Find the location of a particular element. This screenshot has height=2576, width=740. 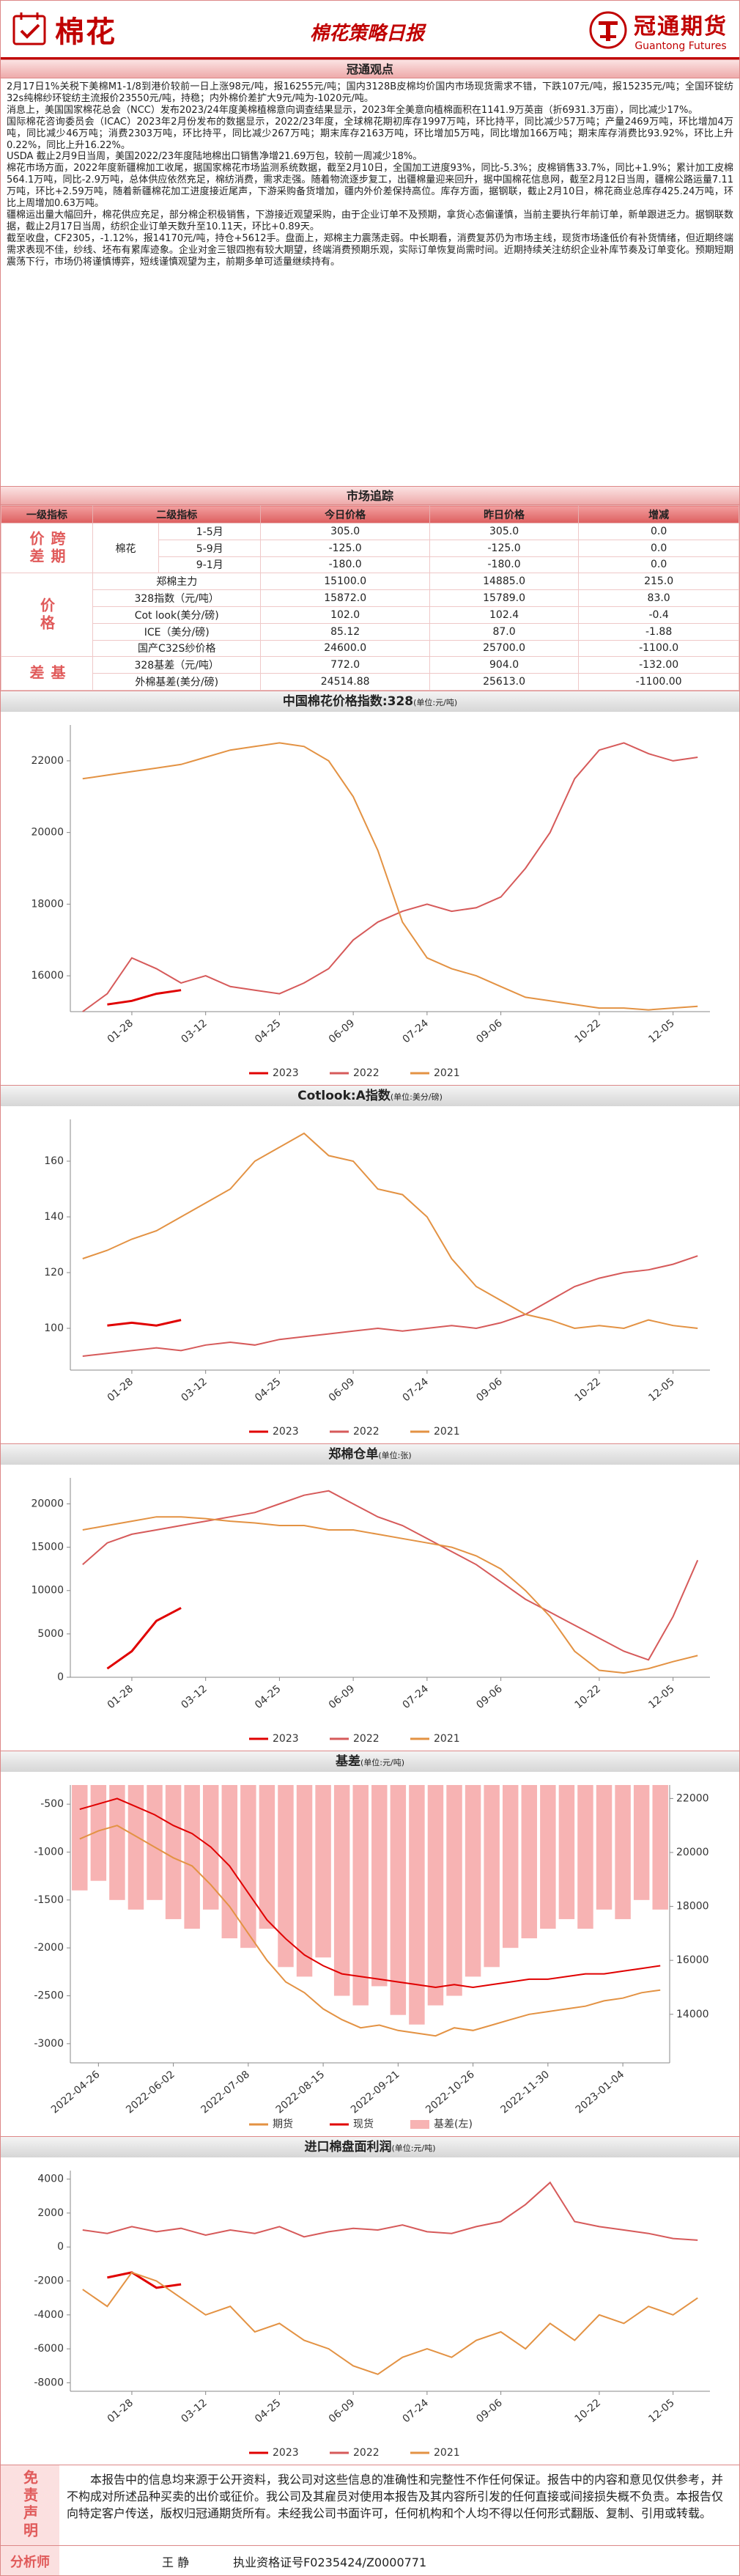

name-cell: Cot look(美分/磅) is located at coordinates (177, 615).